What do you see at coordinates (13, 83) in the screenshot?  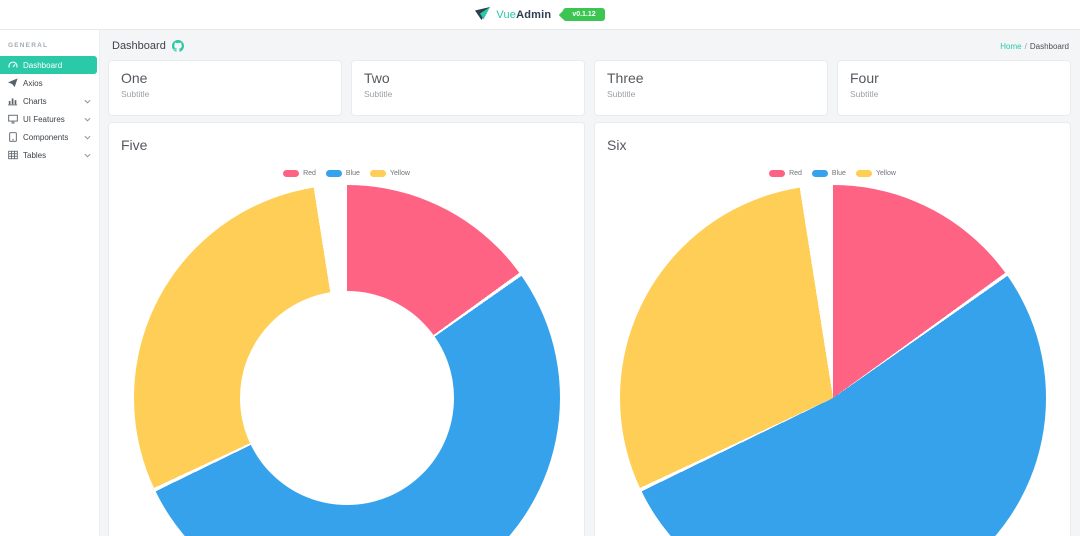 I see `paper-plane-icon` at bounding box center [13, 83].